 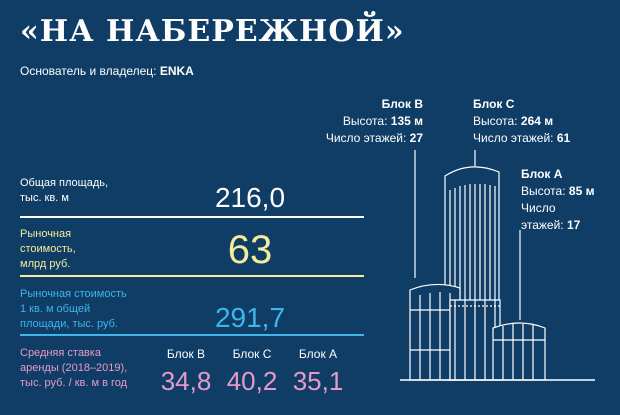 What do you see at coordinates (250, 317) in the screenshot?
I see `metric-sqm-price-value: 291,7` at bounding box center [250, 317].